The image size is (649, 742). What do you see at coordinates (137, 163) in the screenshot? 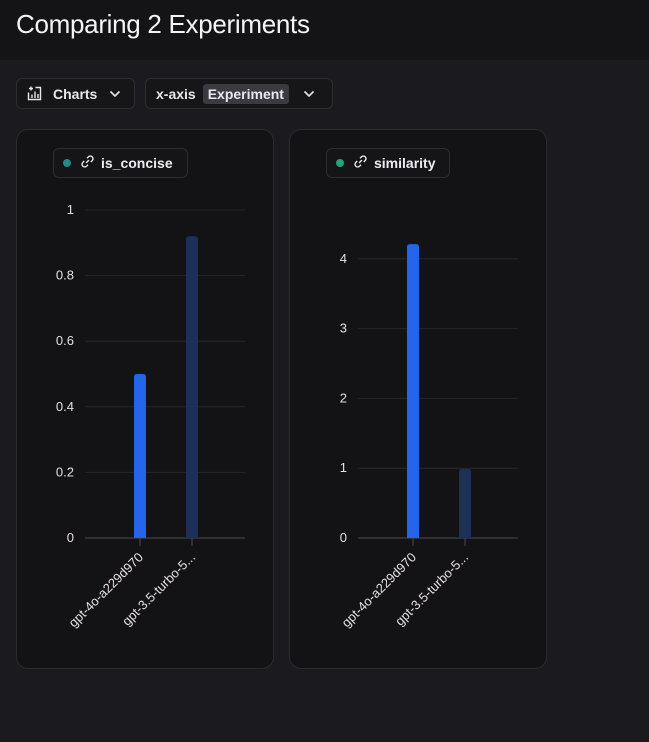
I see `legend-label: is_concise` at bounding box center [137, 163].